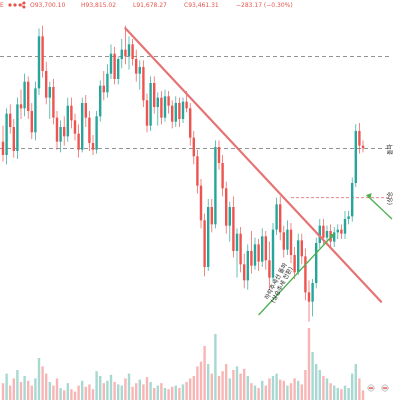  Describe the element at coordinates (98, 5) in the screenshot. I see `high-value: H93,815.02` at that location.